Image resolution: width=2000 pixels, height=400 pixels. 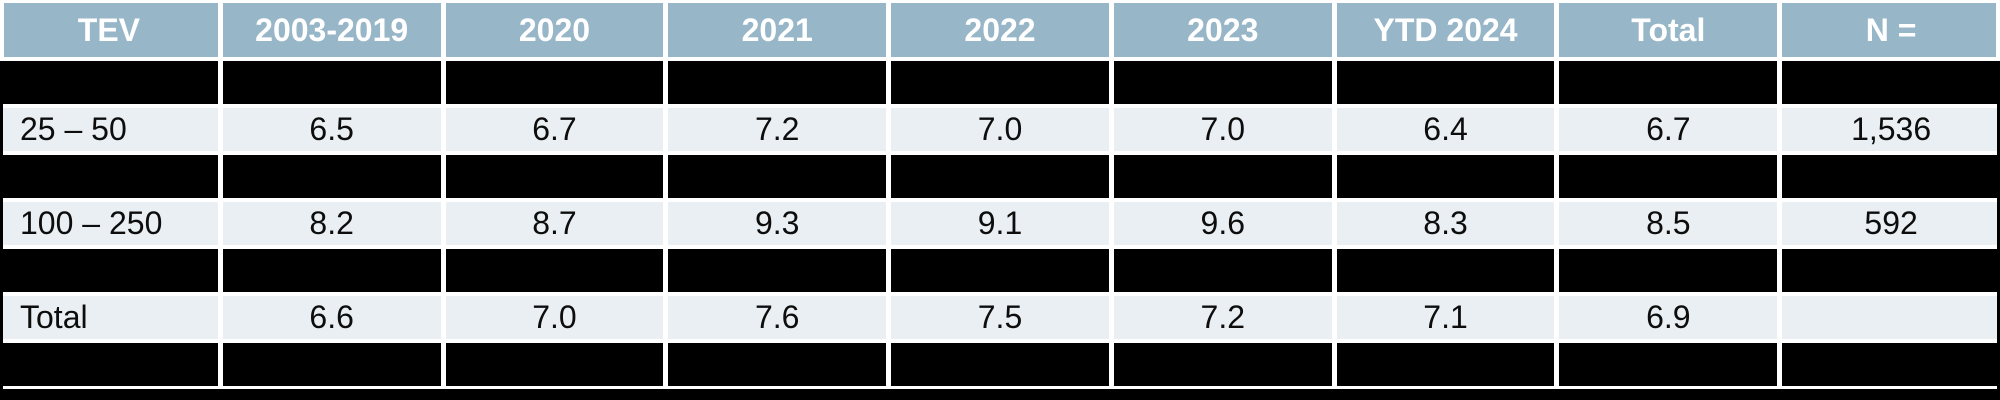 What do you see at coordinates (1891, 30) in the screenshot?
I see `header-cell-n: N =` at bounding box center [1891, 30].